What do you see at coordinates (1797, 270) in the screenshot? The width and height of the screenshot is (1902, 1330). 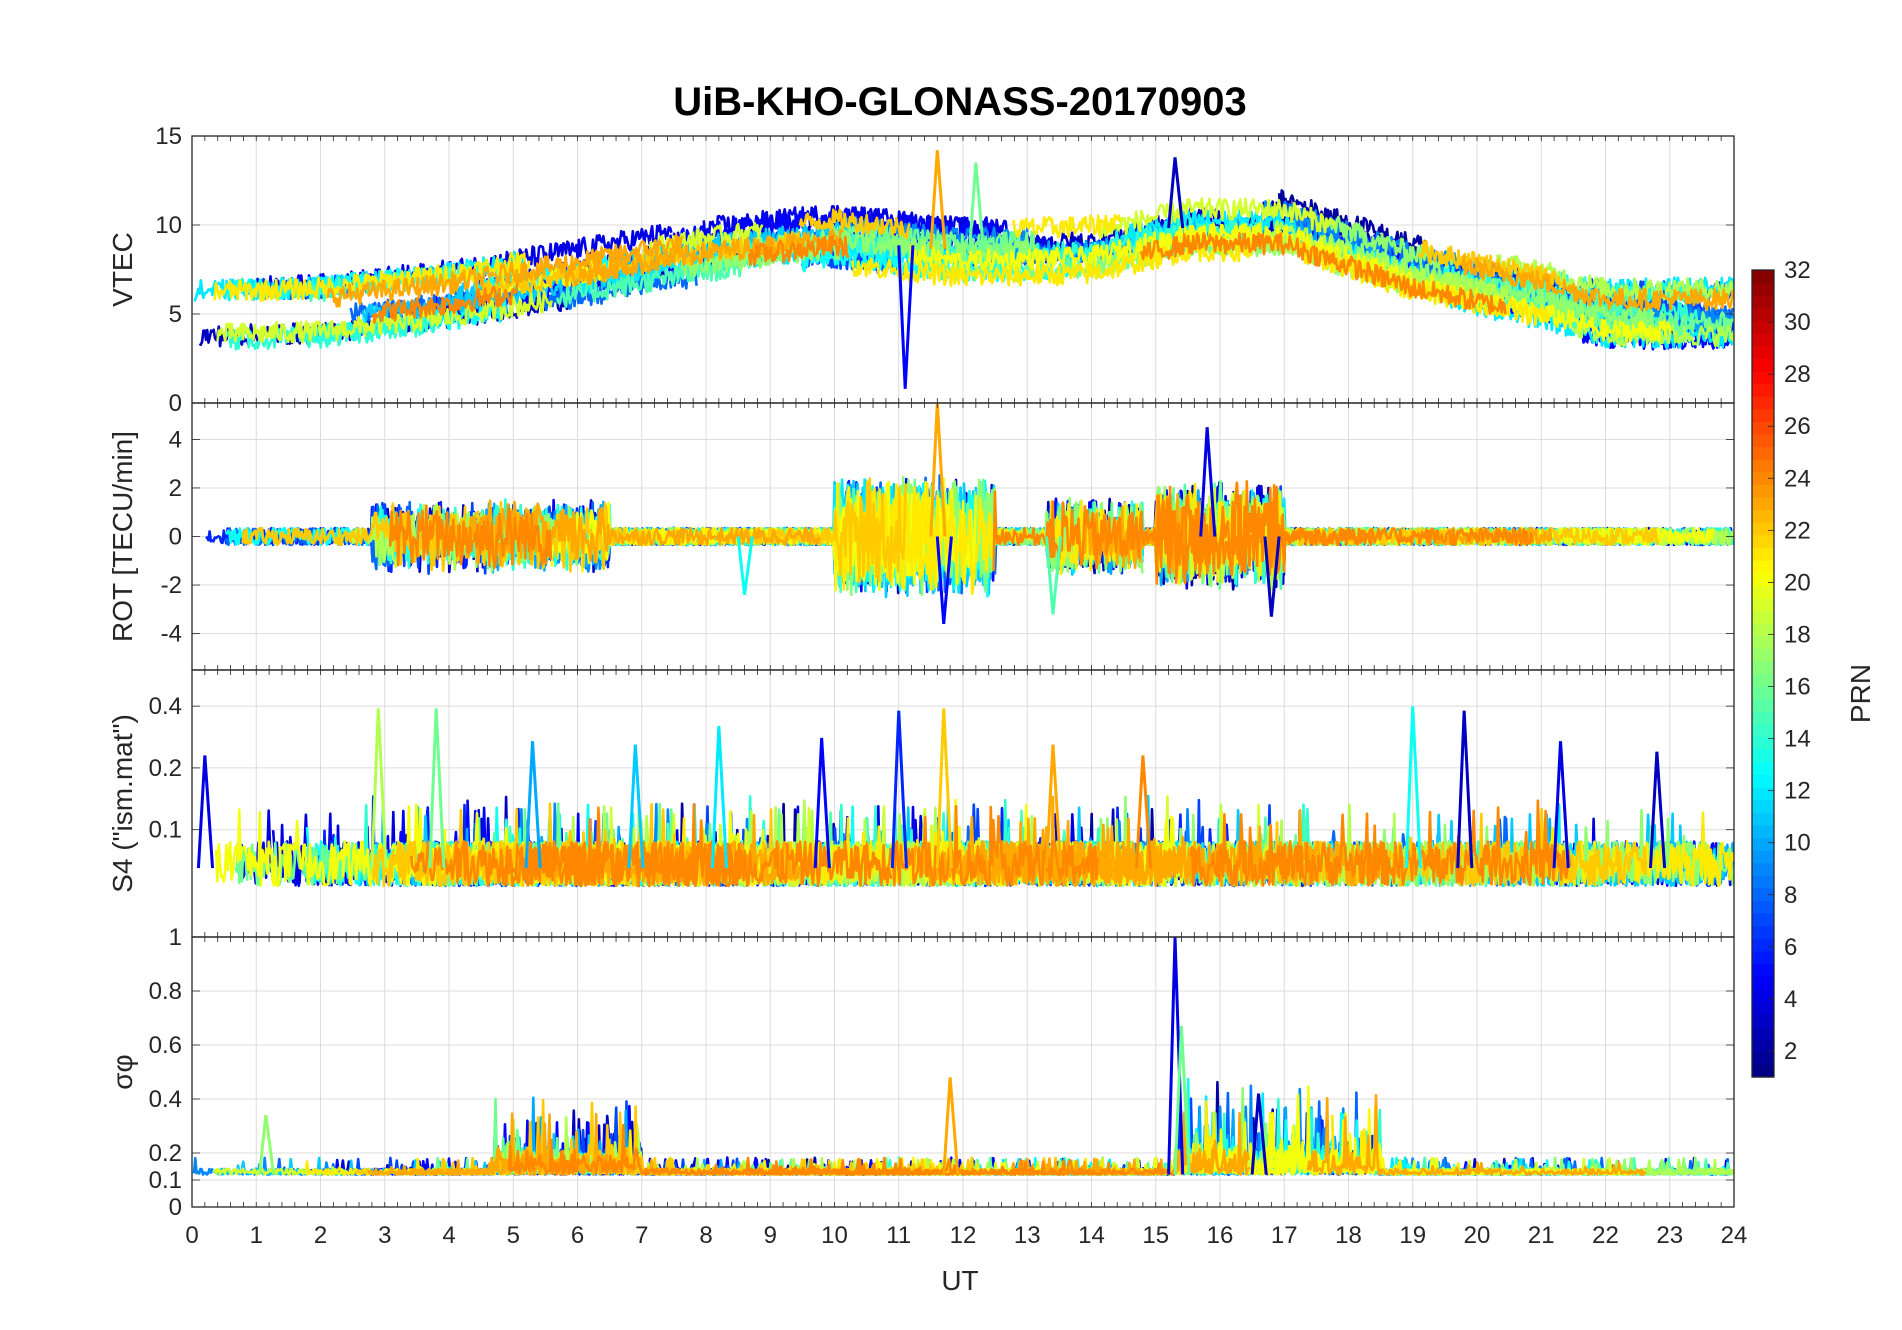 I see `colorbar-tick-label: 32` at bounding box center [1797, 270].